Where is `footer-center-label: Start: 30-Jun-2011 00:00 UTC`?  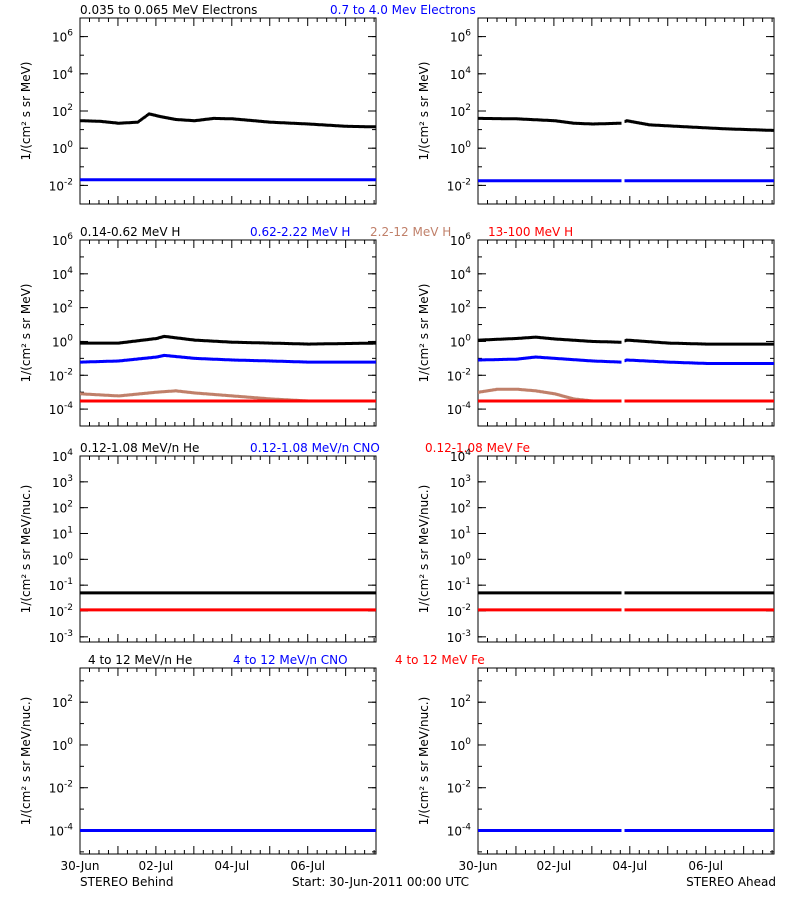 footer-center-label: Start: 30-Jun-2011 00:00 UTC is located at coordinates (380, 882).